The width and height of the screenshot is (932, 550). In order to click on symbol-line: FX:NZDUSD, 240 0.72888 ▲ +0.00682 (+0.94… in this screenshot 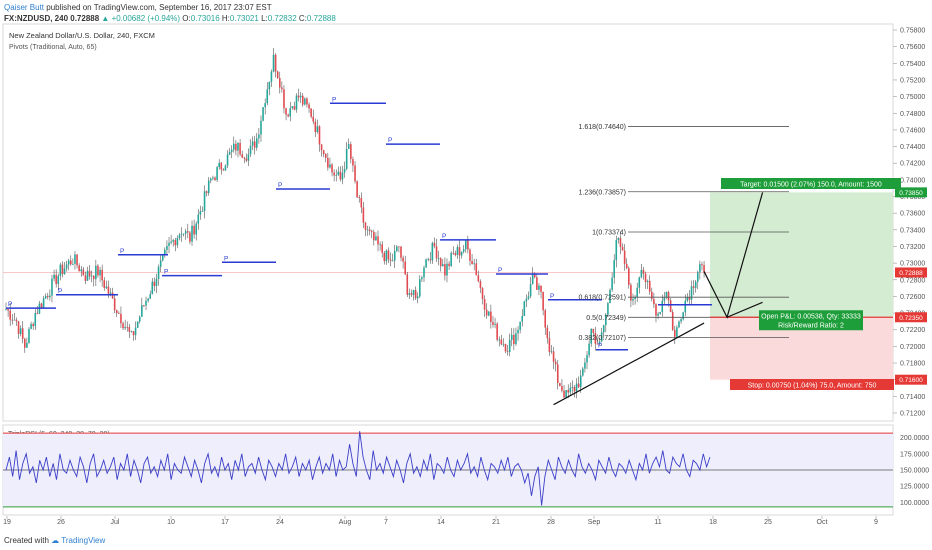, I will do `click(170, 18)`.